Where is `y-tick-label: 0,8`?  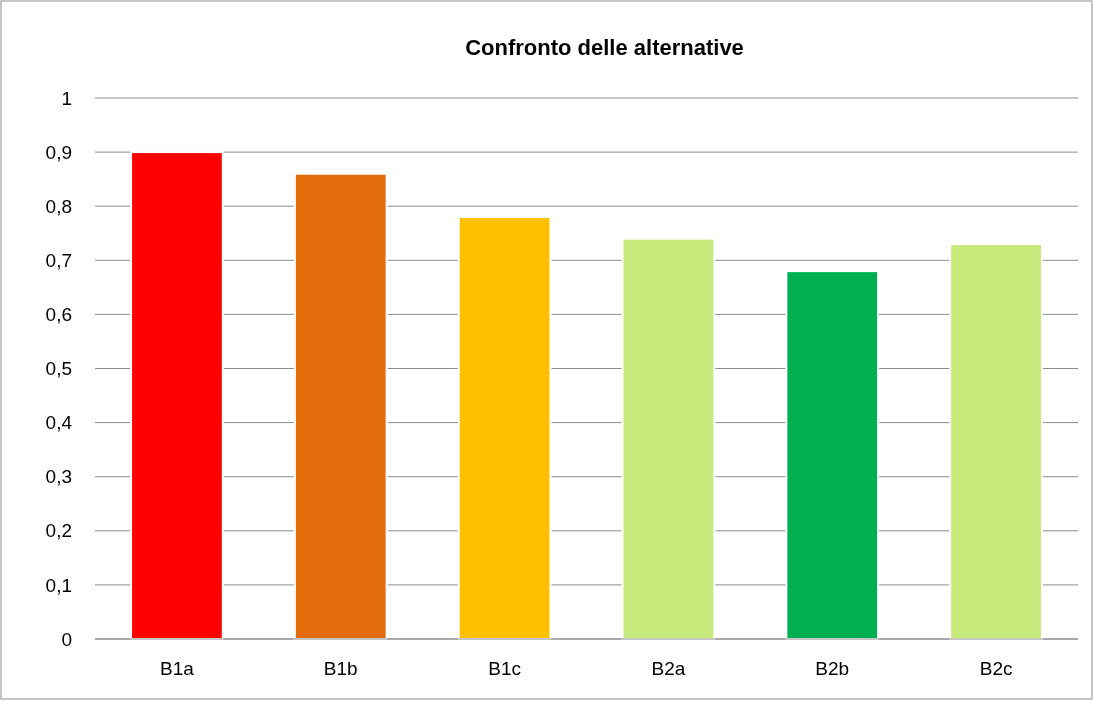
y-tick-label: 0,8 is located at coordinates (58, 206).